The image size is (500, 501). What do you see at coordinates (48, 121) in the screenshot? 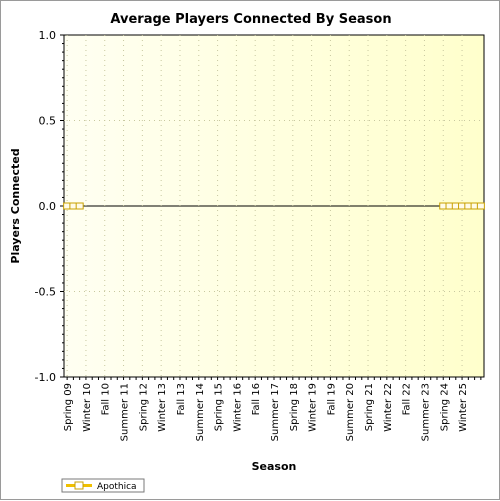
I see `y-tick-label: 0.5` at bounding box center [48, 121].